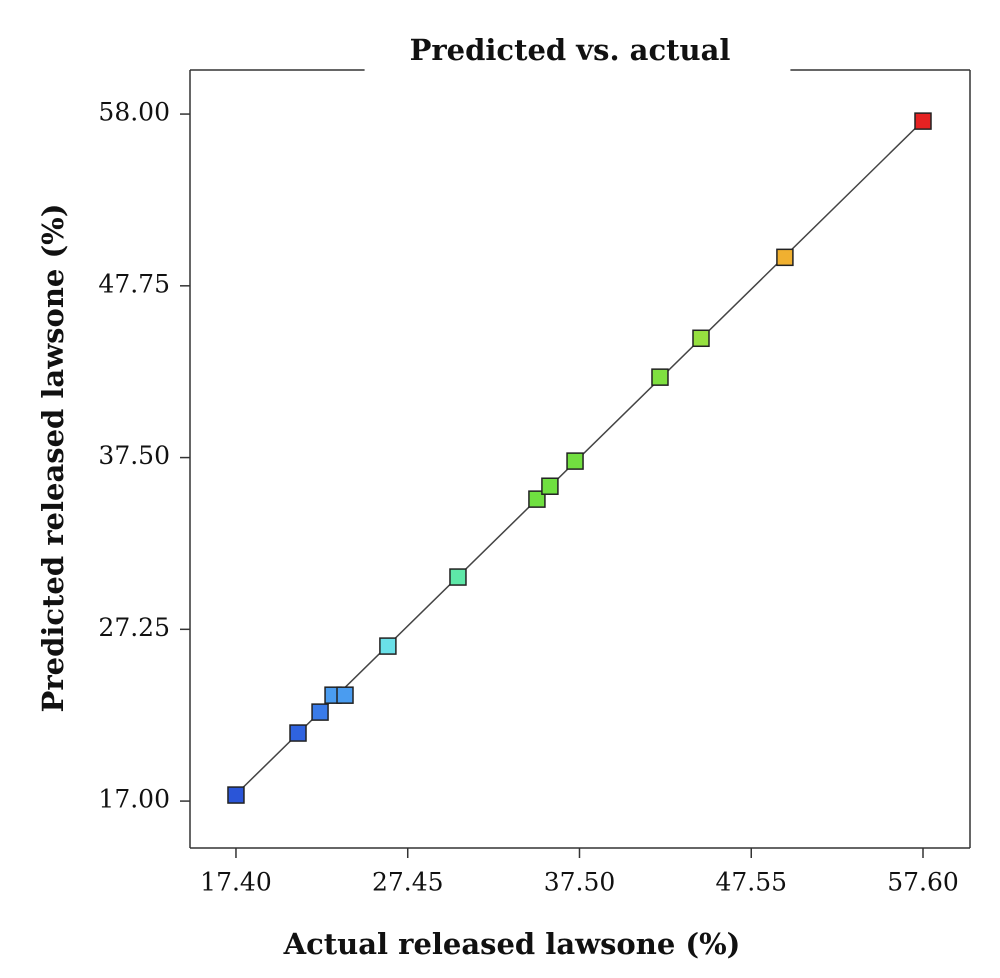  I want to click on y-tick-label: 17.00, so click(134, 799).